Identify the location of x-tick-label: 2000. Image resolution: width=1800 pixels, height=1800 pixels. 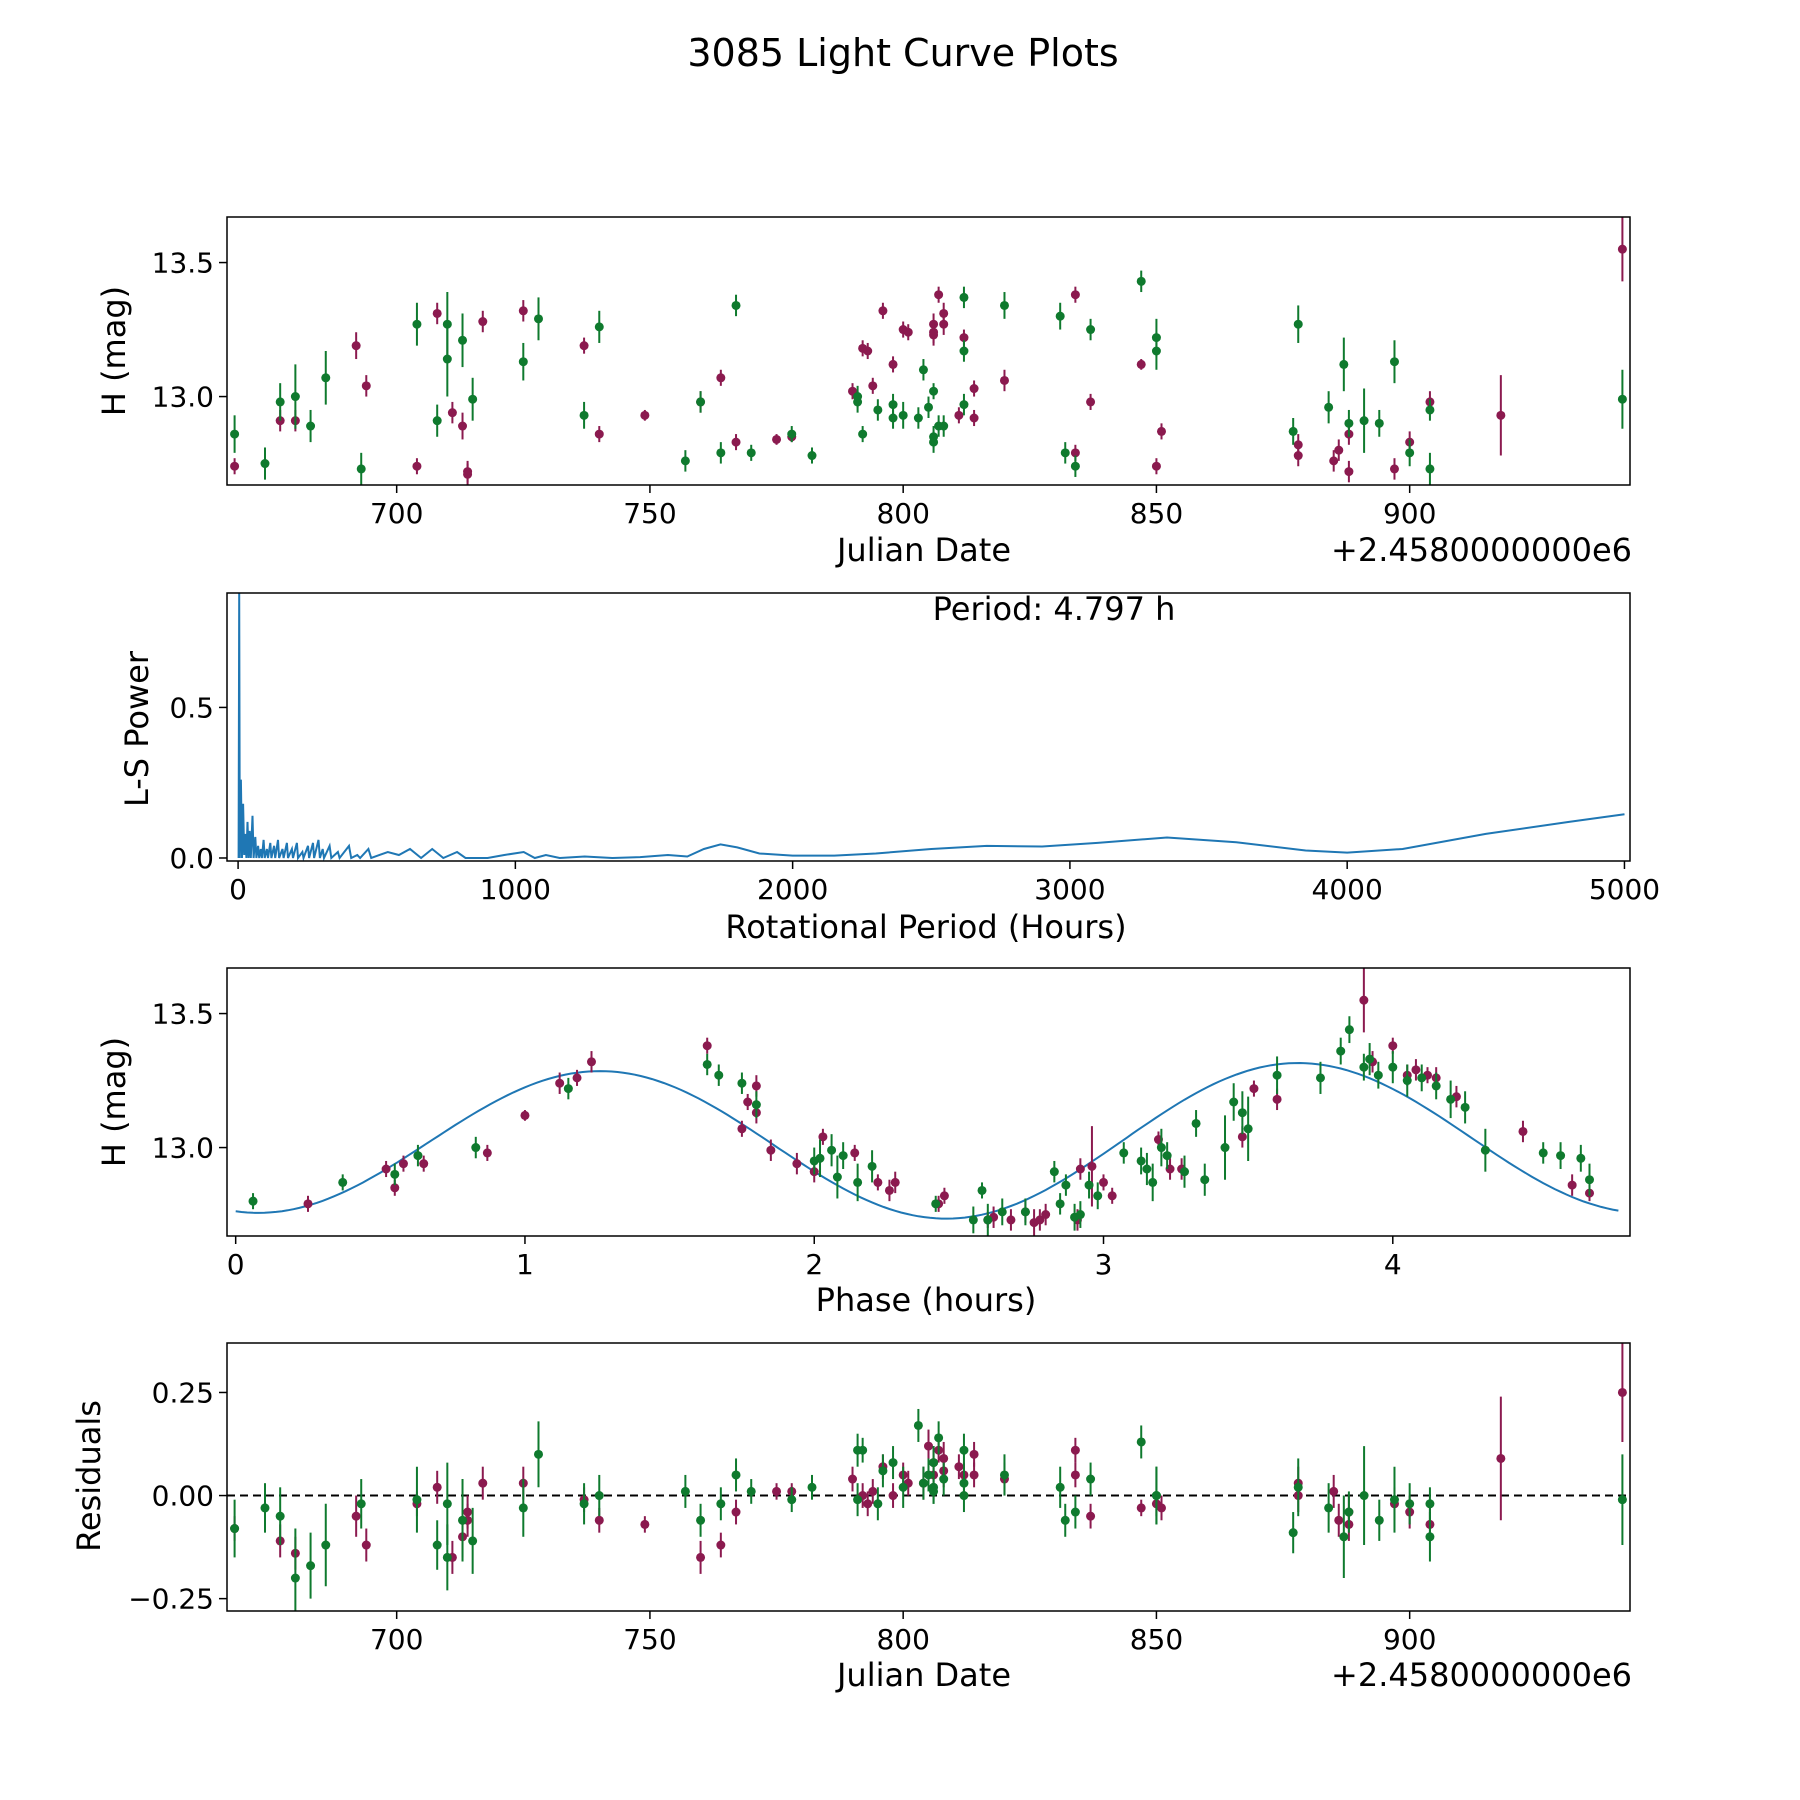
(792, 889).